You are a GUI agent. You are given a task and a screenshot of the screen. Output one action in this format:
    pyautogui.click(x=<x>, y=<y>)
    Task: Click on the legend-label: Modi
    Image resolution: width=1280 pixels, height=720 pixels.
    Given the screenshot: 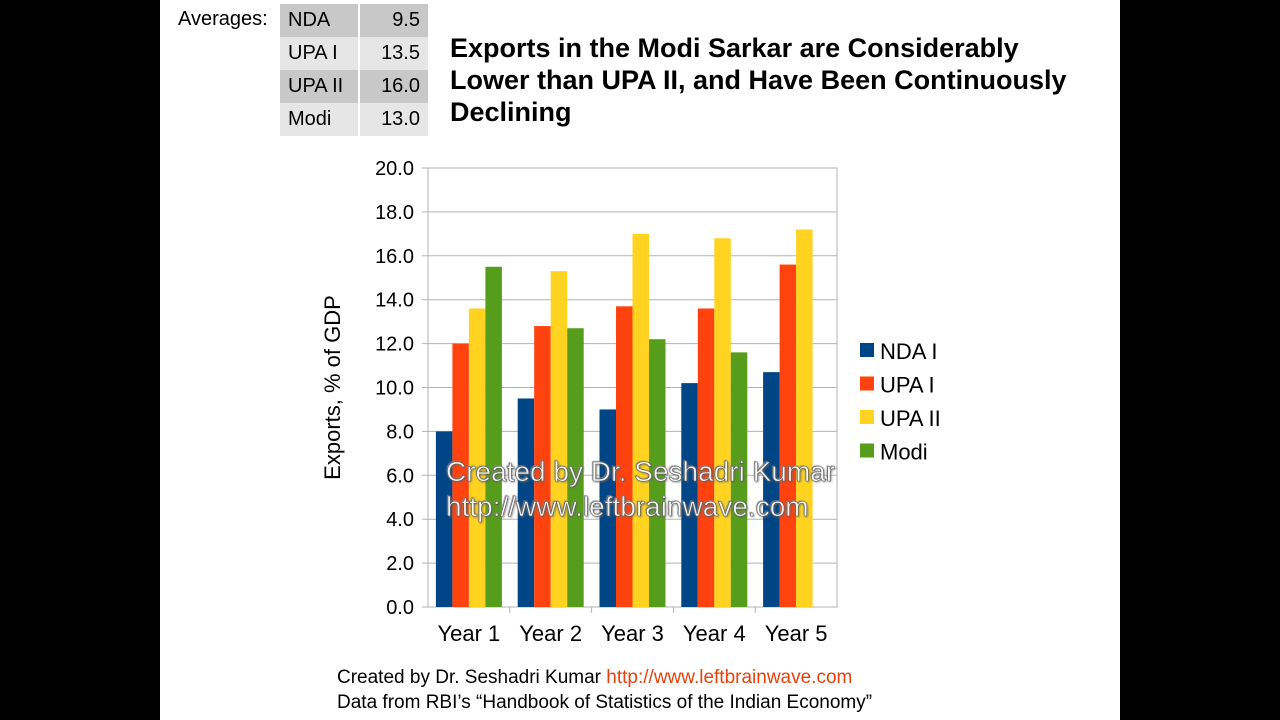 What is the action you would take?
    pyautogui.click(x=904, y=452)
    